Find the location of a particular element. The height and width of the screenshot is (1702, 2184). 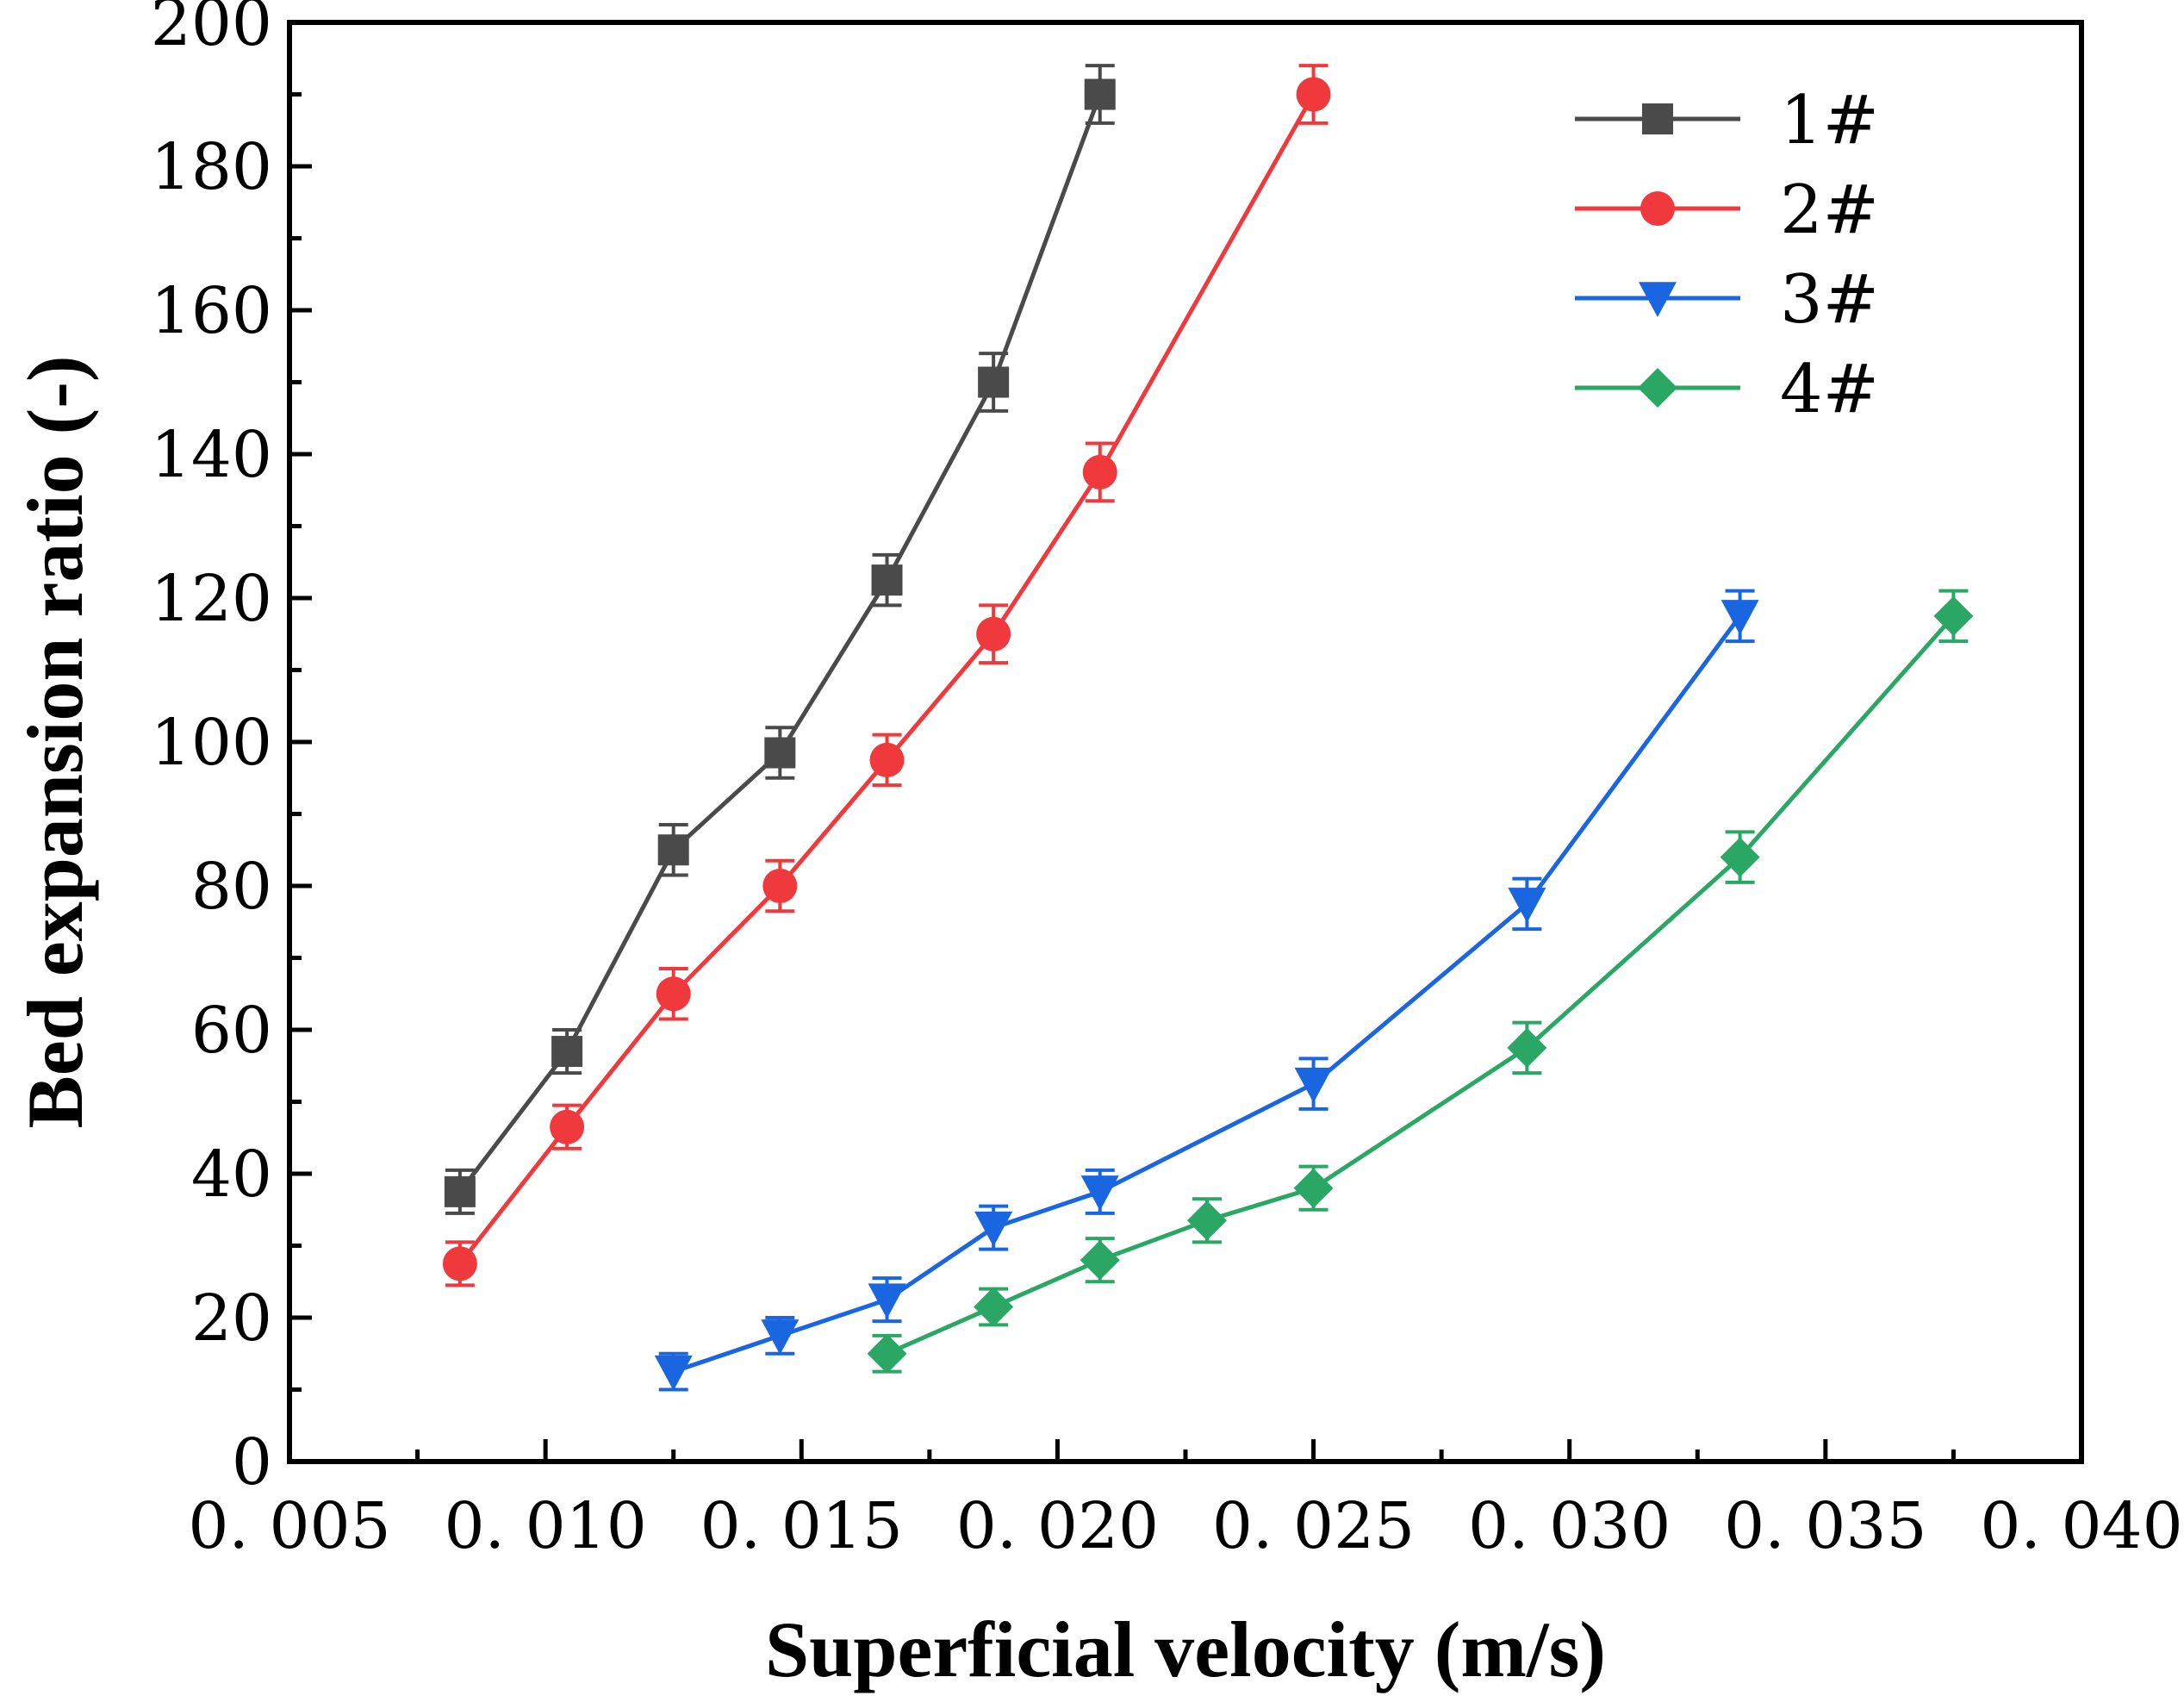

y-tick-label: 80 is located at coordinates (232, 887).